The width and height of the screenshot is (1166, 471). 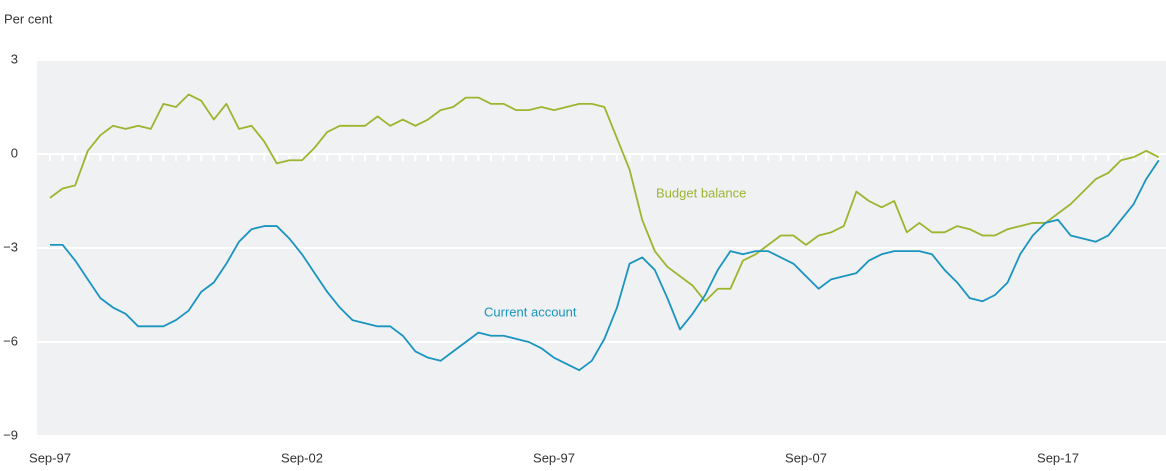 I want to click on y-tick-label: 0, so click(x=14, y=152).